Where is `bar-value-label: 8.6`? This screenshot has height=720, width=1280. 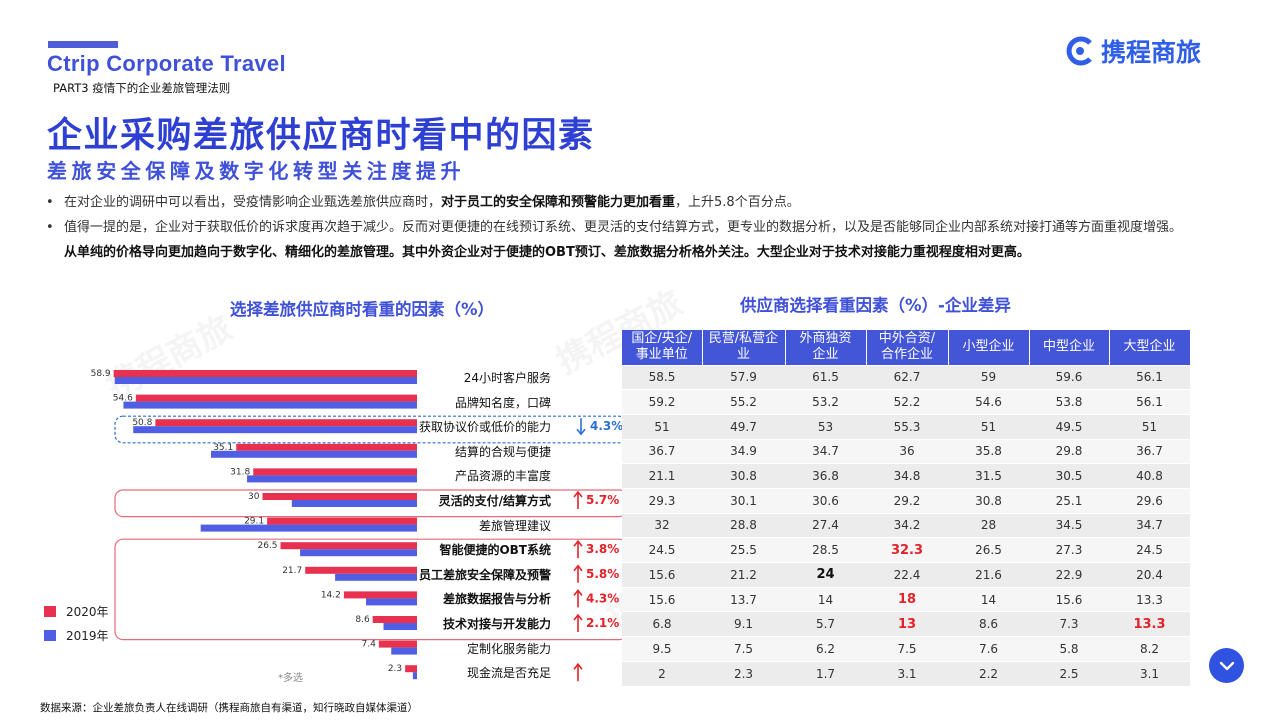
bar-value-label: 8.6 is located at coordinates (362, 620).